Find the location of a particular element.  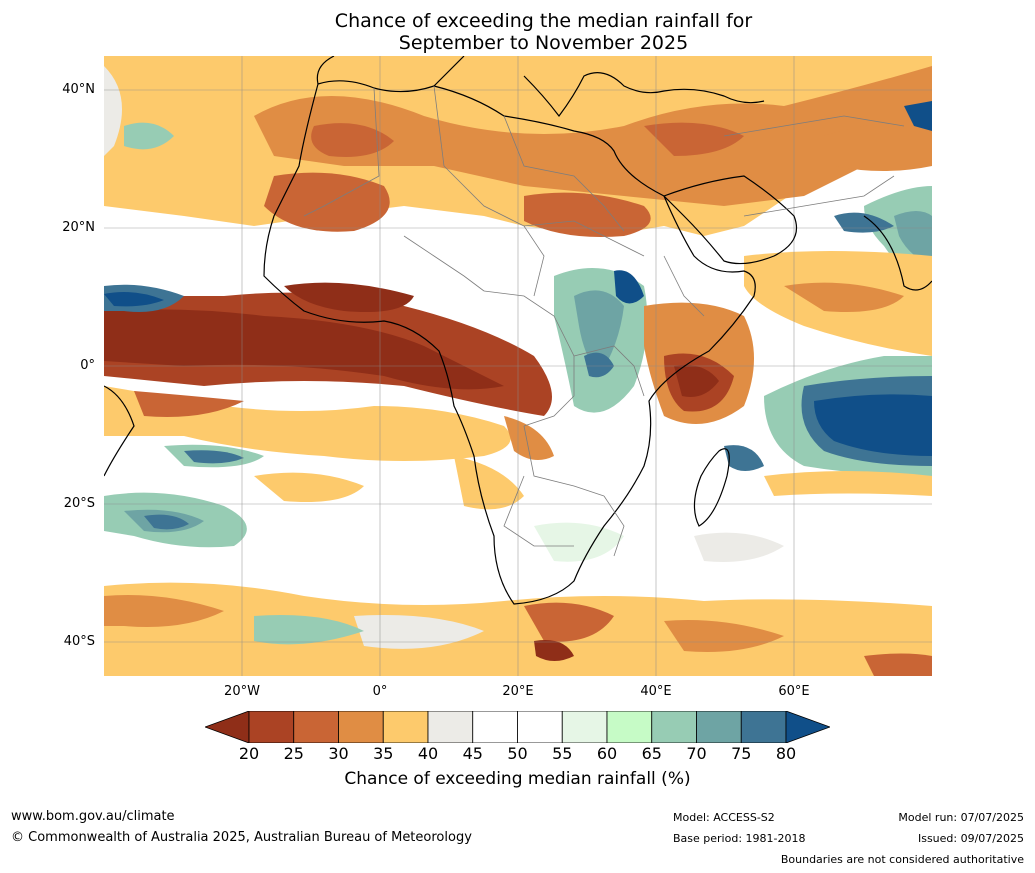

lon-label-20e: 20°E is located at coordinates (518, 691).